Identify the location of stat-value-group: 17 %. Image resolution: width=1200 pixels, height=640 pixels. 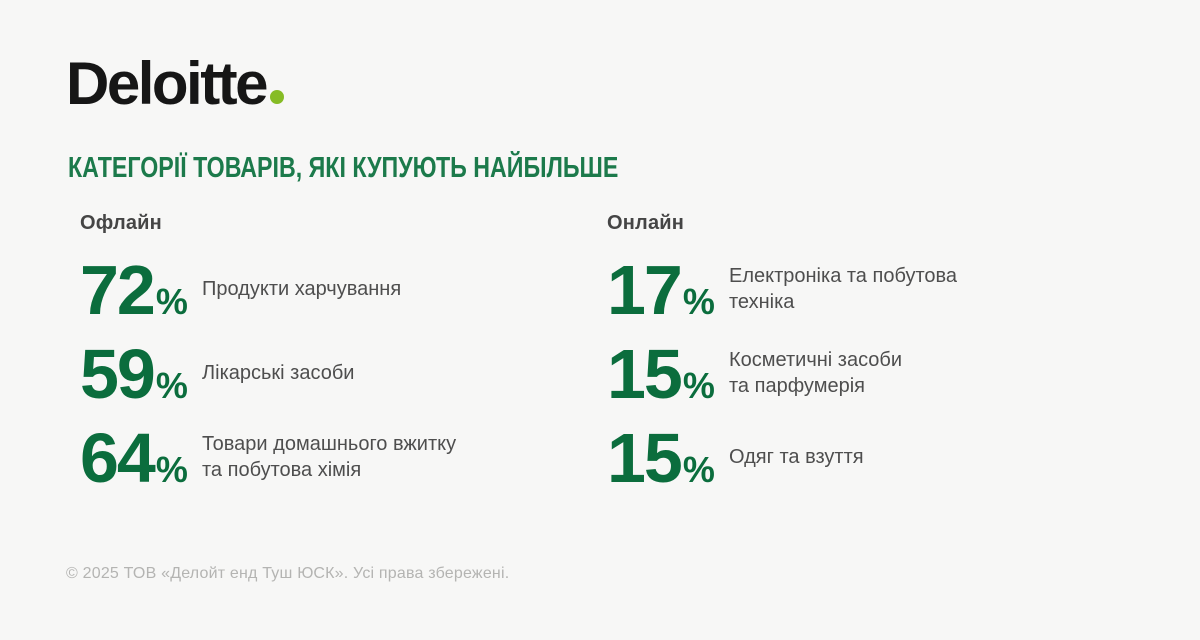
(663, 290).